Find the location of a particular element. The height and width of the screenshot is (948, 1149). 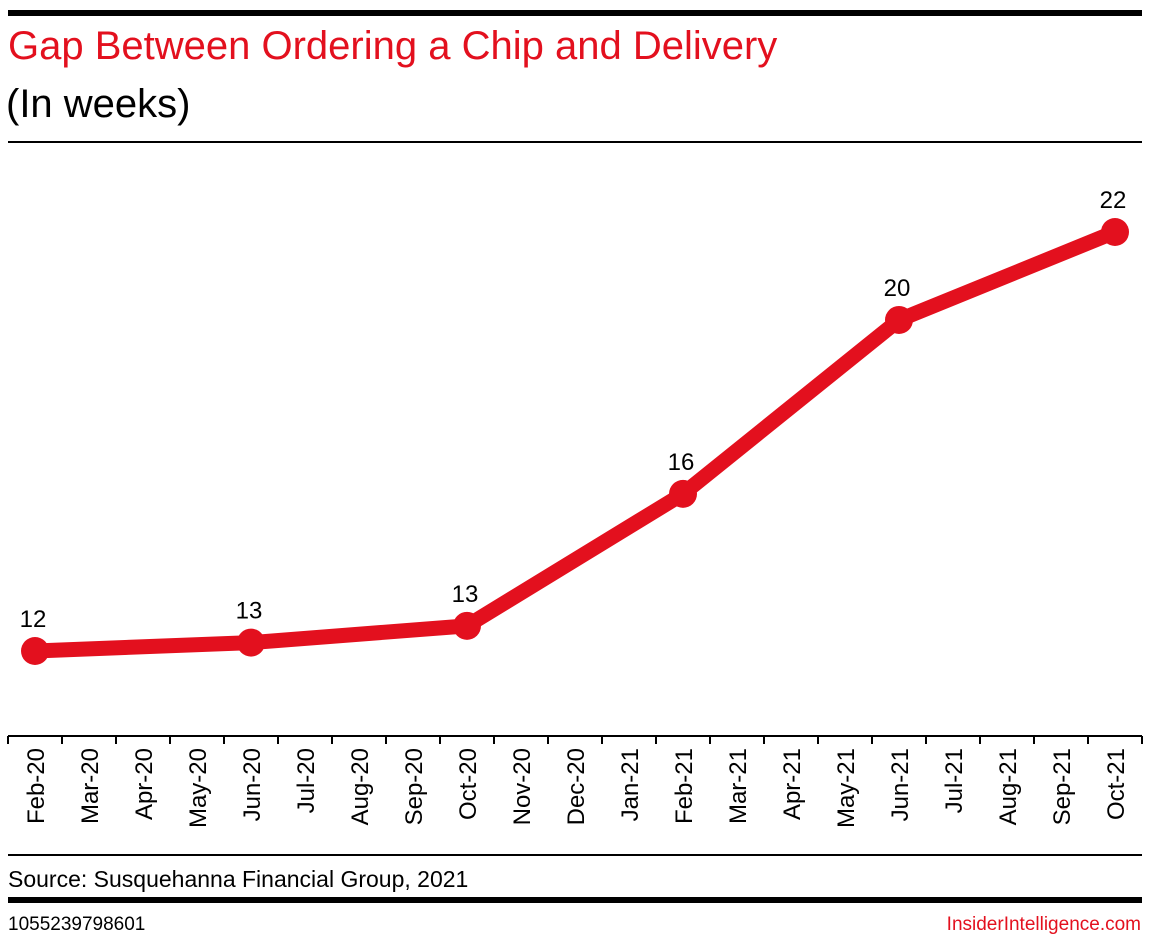

x-tick-label: Aug-20 is located at coordinates (360, 786).